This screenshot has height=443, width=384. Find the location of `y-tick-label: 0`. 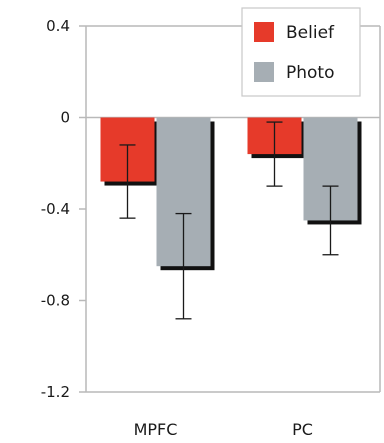

y-tick-label: 0 is located at coordinates (65, 118).